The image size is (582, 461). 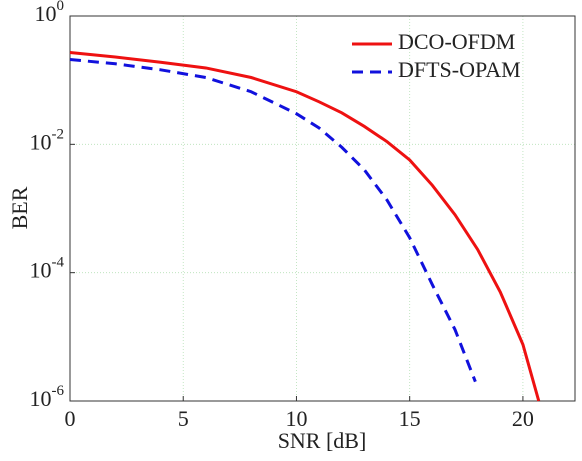 I want to click on x-tick-label: 5, so click(x=183, y=418).